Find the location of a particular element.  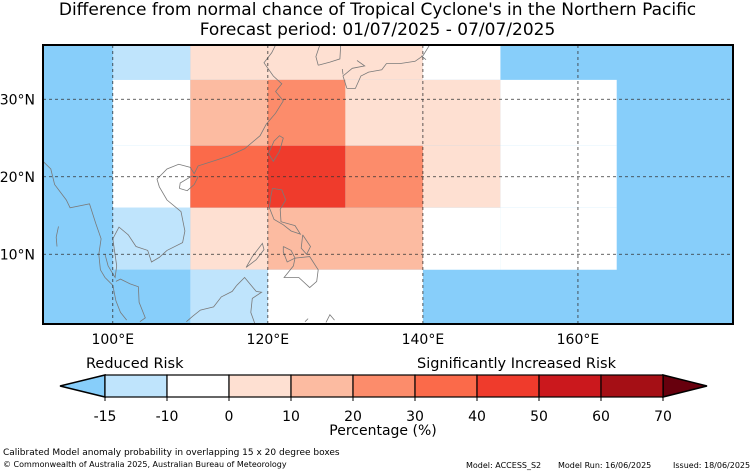

lon-tick-label: 120°E is located at coordinates (268, 340).